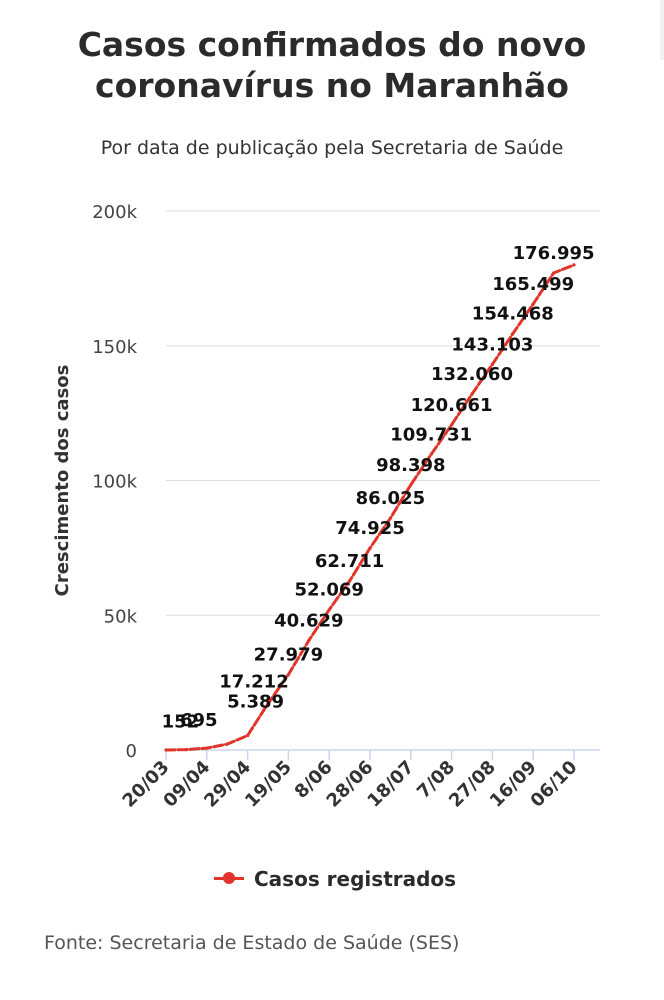  I want to click on data-label: 109.731, so click(431, 434).